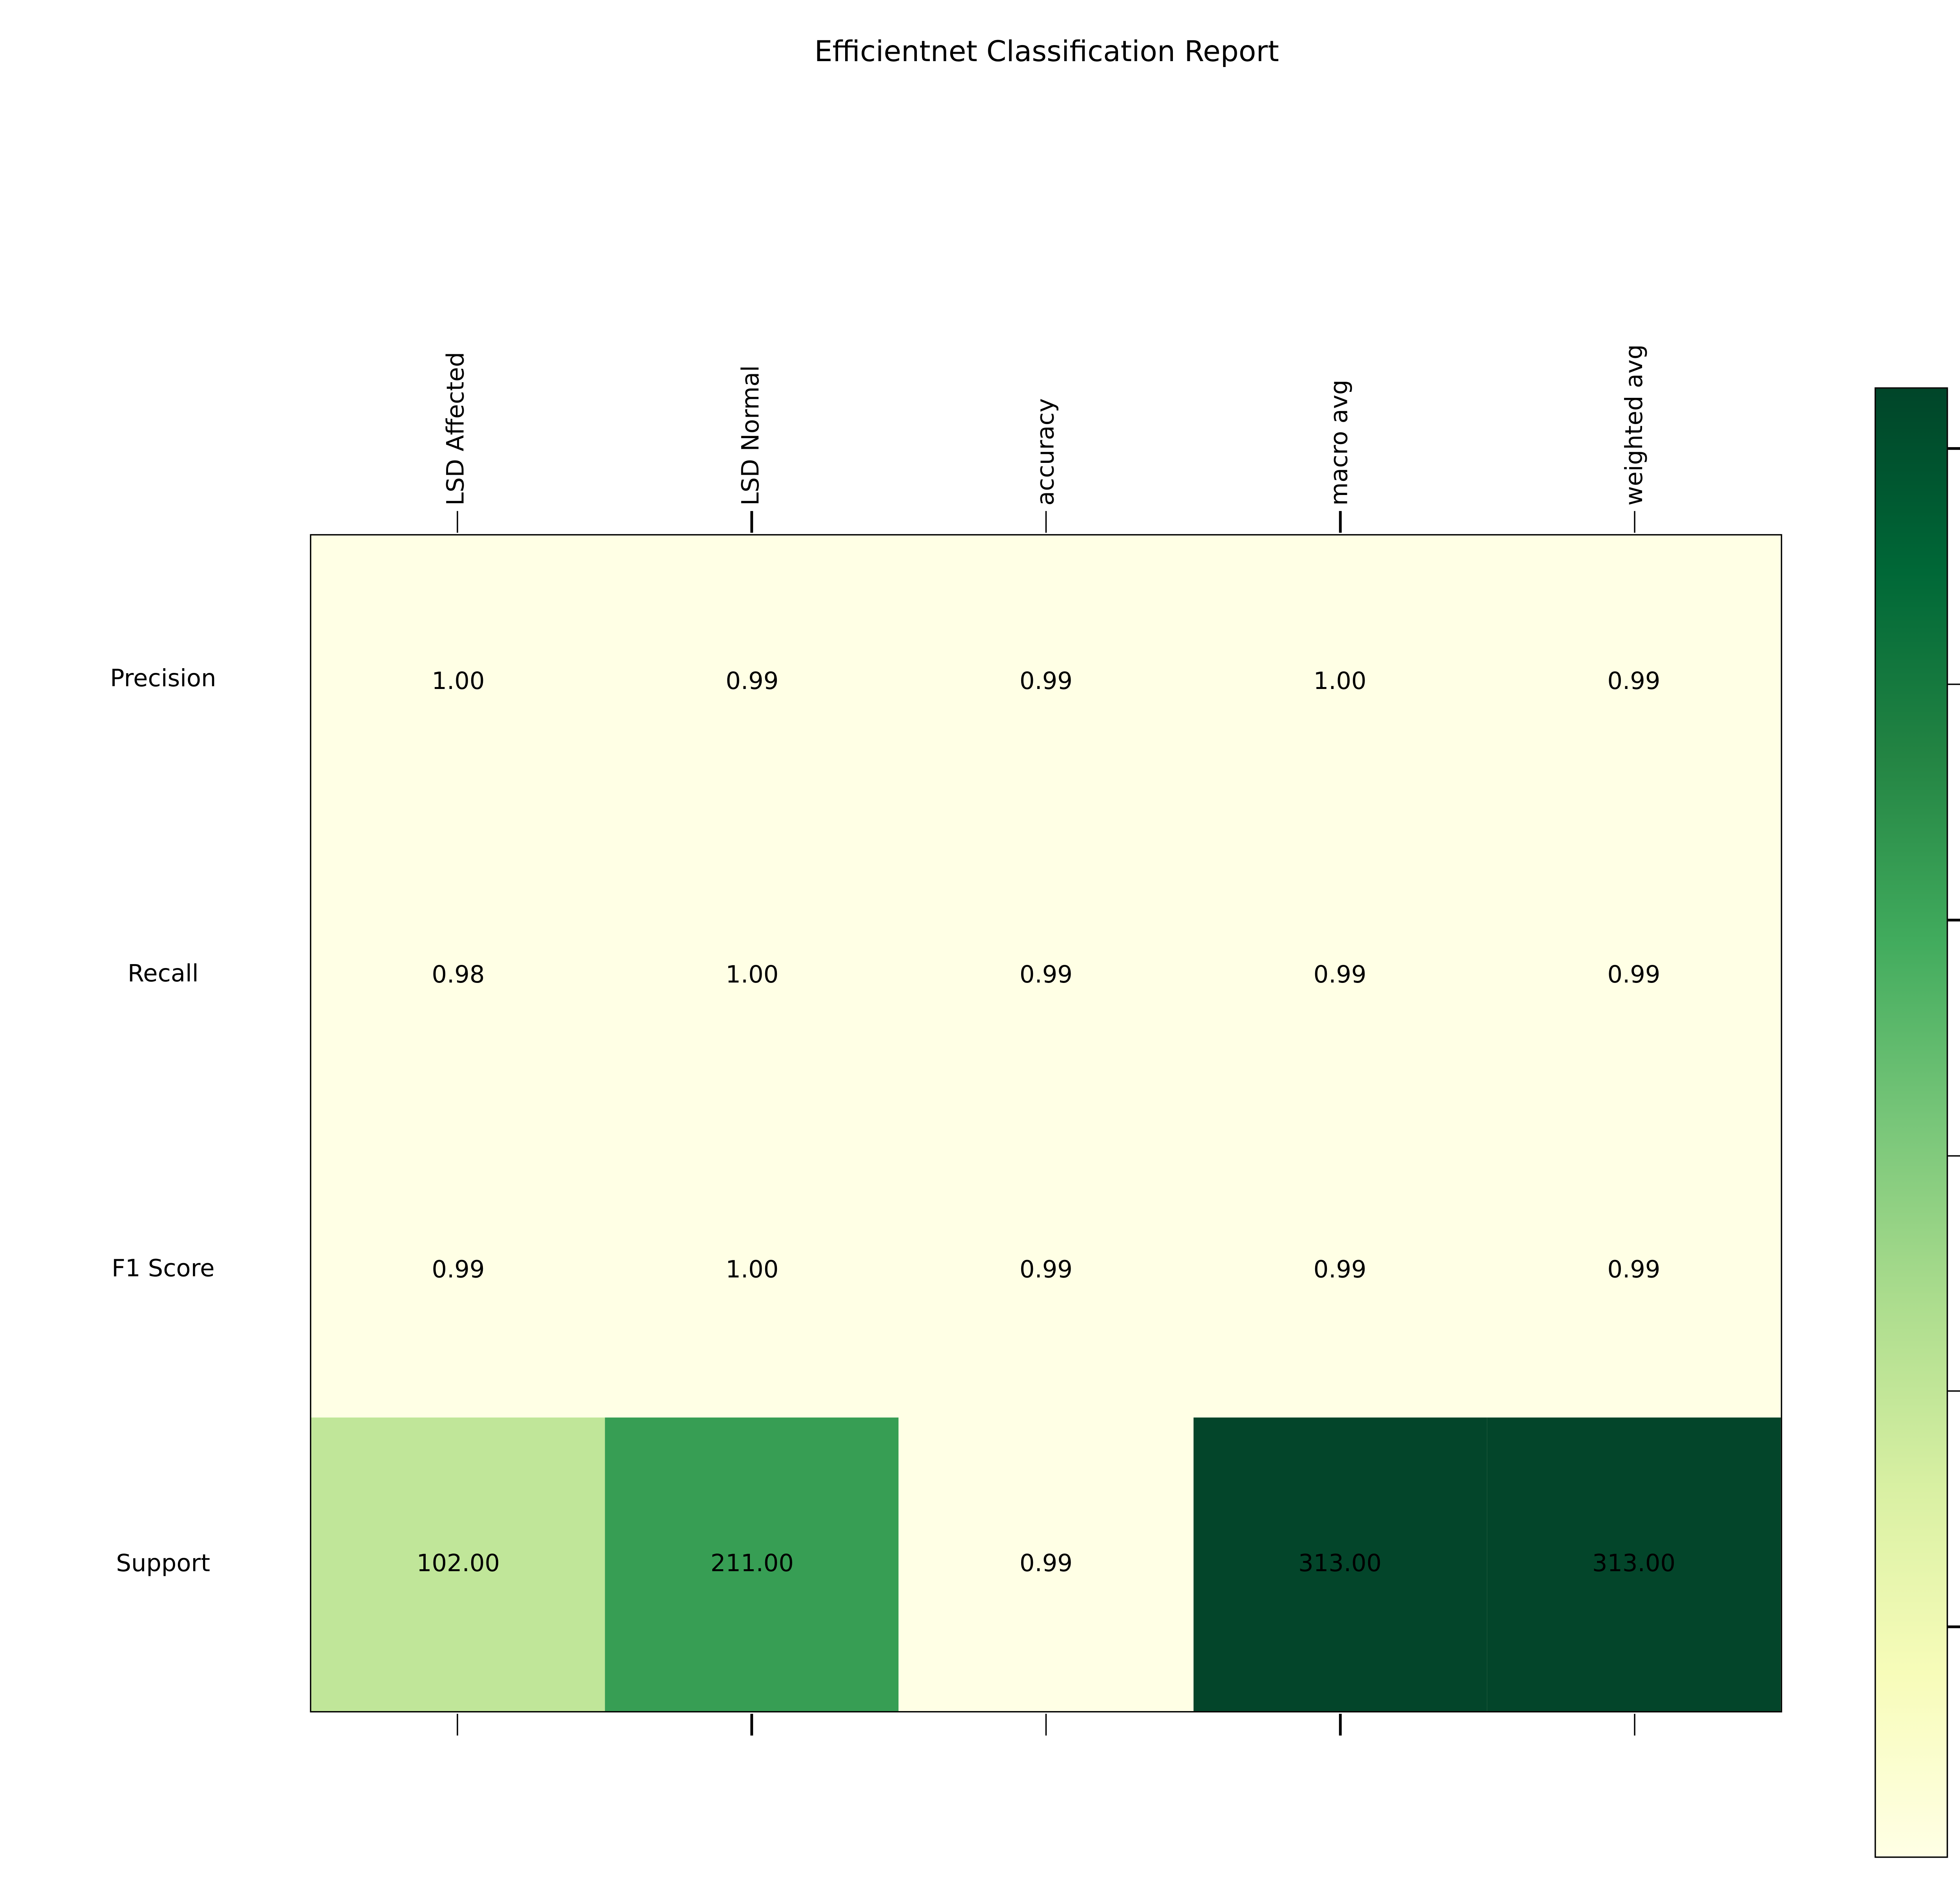 This screenshot has width=1960, height=1880. What do you see at coordinates (458, 1564) in the screenshot?
I see `heatmap-cell: 102.00` at bounding box center [458, 1564].